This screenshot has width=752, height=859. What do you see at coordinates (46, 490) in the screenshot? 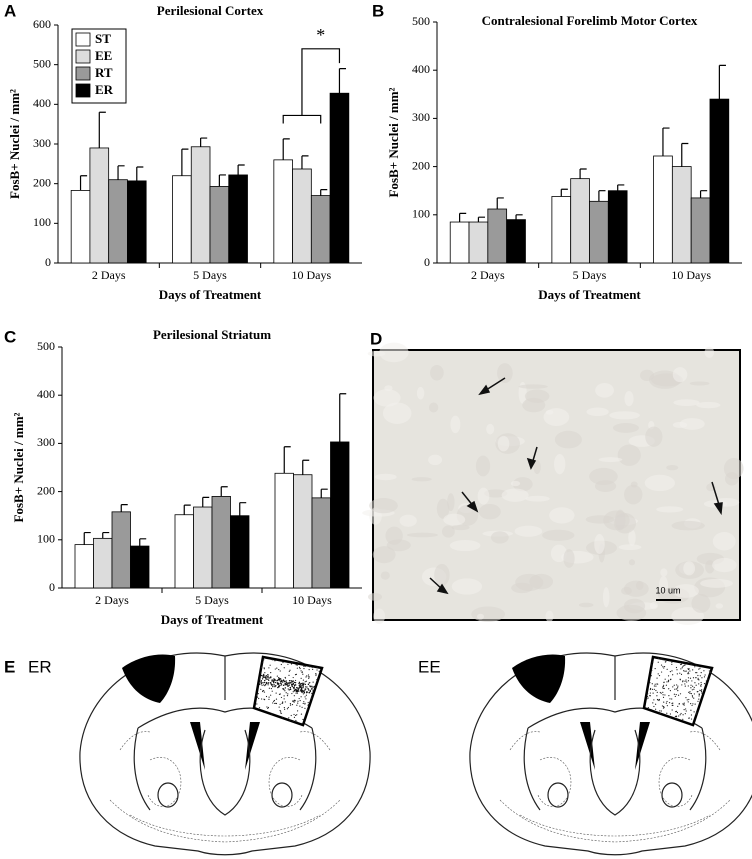
I see `y-tick-label: 200` at bounding box center [46, 490].